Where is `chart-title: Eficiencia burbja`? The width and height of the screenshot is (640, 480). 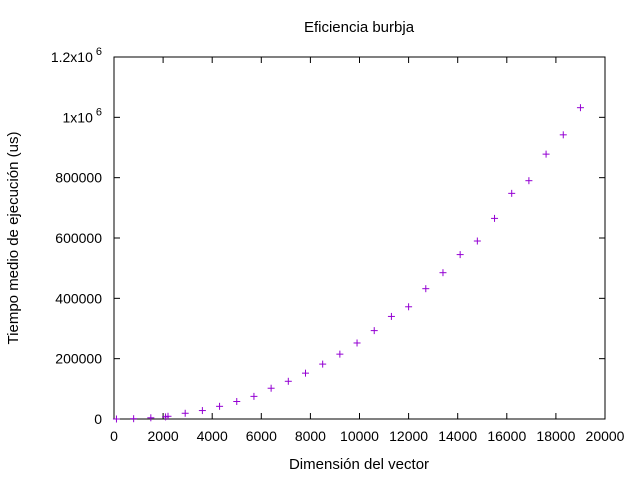
chart-title: Eficiencia burbja is located at coordinates (359, 27).